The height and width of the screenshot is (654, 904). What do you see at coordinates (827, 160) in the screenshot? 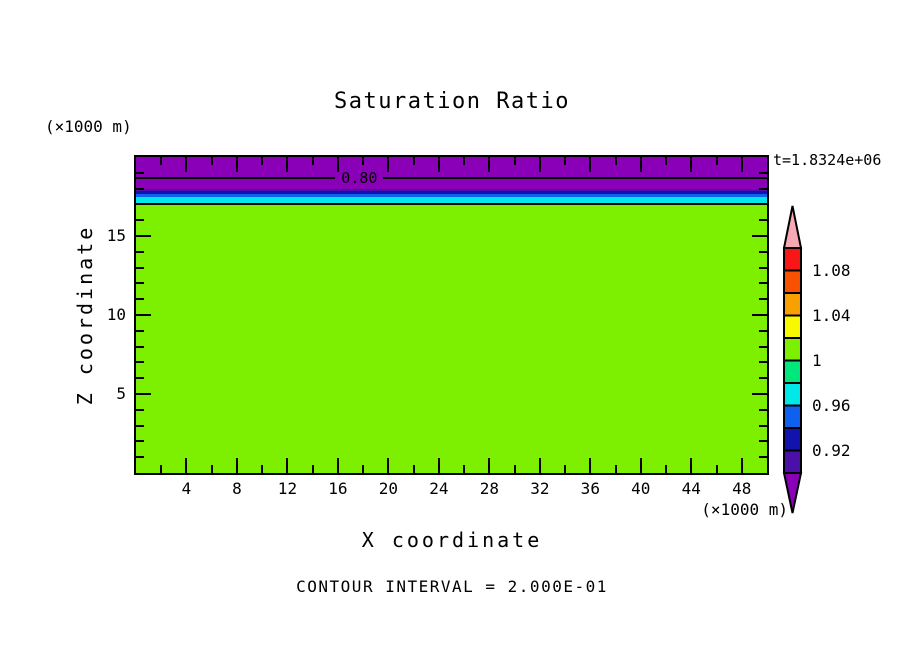
I see `time-annotation: t=1.8324e+06` at bounding box center [827, 160].